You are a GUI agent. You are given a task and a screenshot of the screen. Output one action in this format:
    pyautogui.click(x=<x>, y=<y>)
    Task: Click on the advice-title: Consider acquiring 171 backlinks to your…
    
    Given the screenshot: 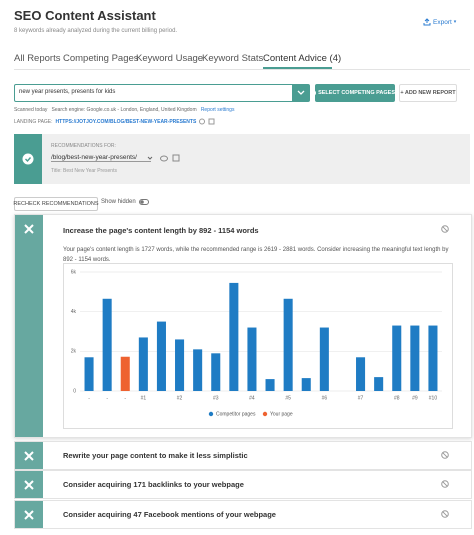 What is the action you would take?
    pyautogui.click(x=153, y=484)
    